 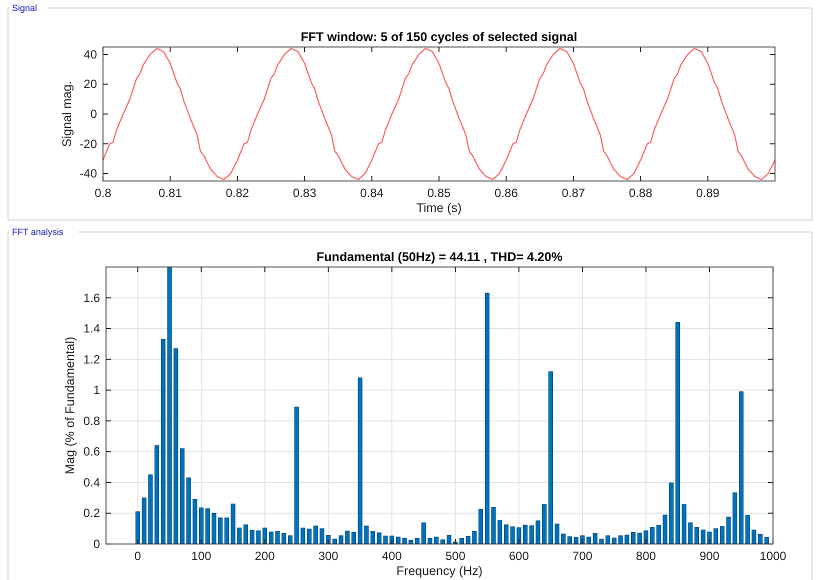 I want to click on x-axis-title: Frequency (Hz), so click(x=439, y=571).